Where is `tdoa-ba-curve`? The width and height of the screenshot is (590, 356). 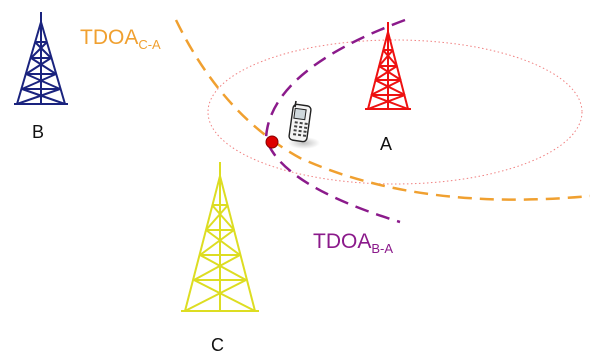
tdoa-ba-curve is located at coordinates (335, 121).